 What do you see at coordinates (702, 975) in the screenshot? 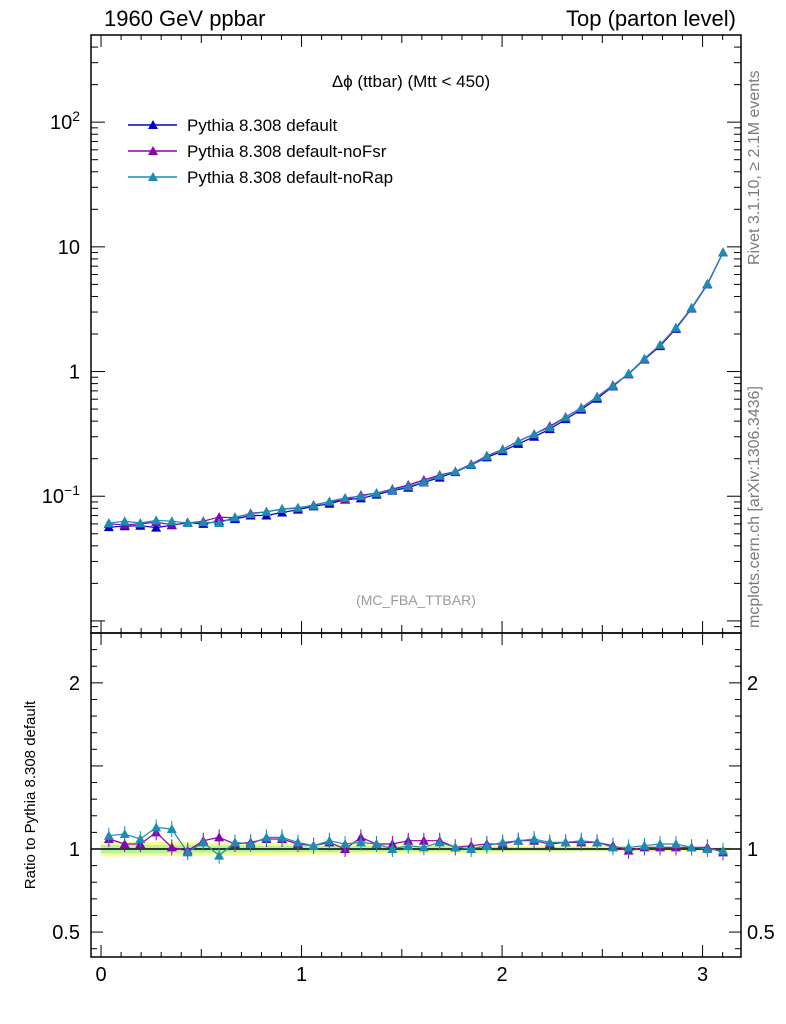
I see `x-tick-label: 3` at bounding box center [702, 975].